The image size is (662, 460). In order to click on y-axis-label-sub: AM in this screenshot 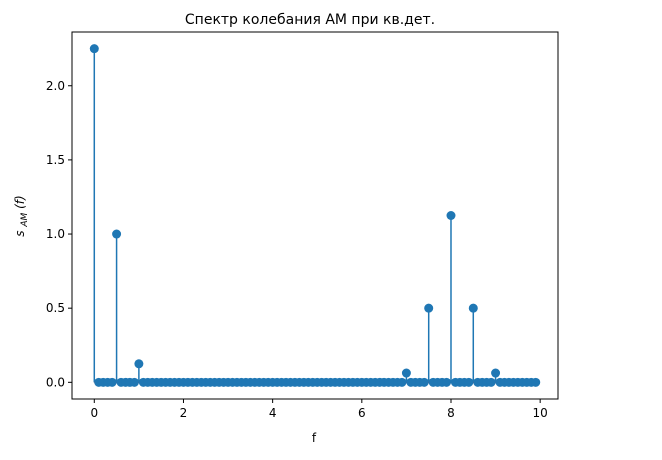, I will do `click(25, 219)`.